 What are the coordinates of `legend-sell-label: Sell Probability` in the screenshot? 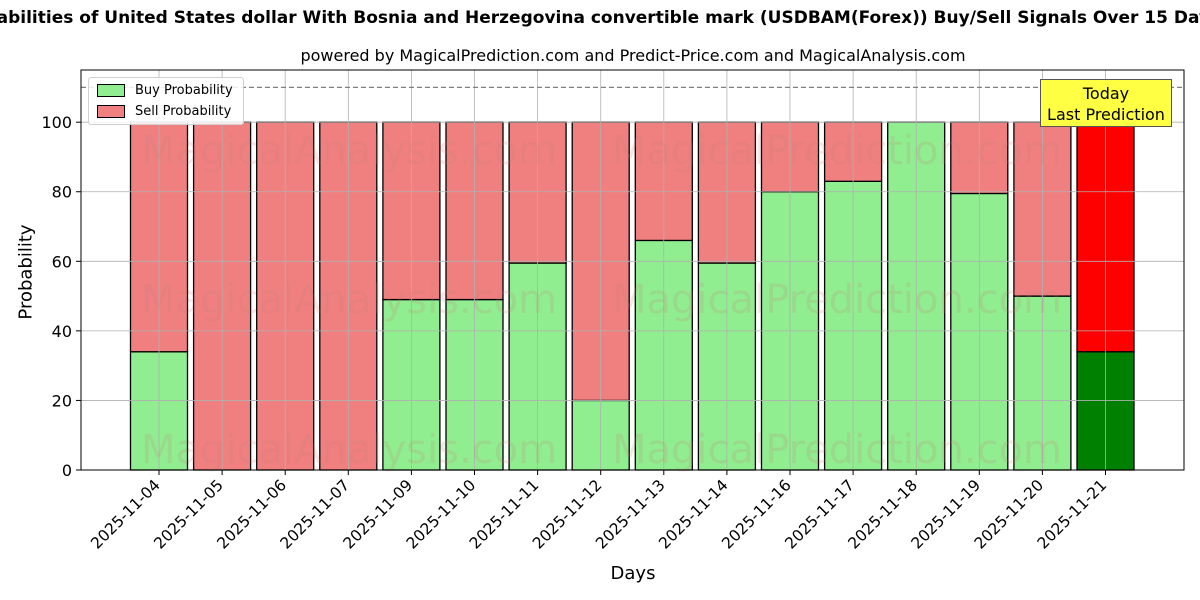 It's located at (183, 111).